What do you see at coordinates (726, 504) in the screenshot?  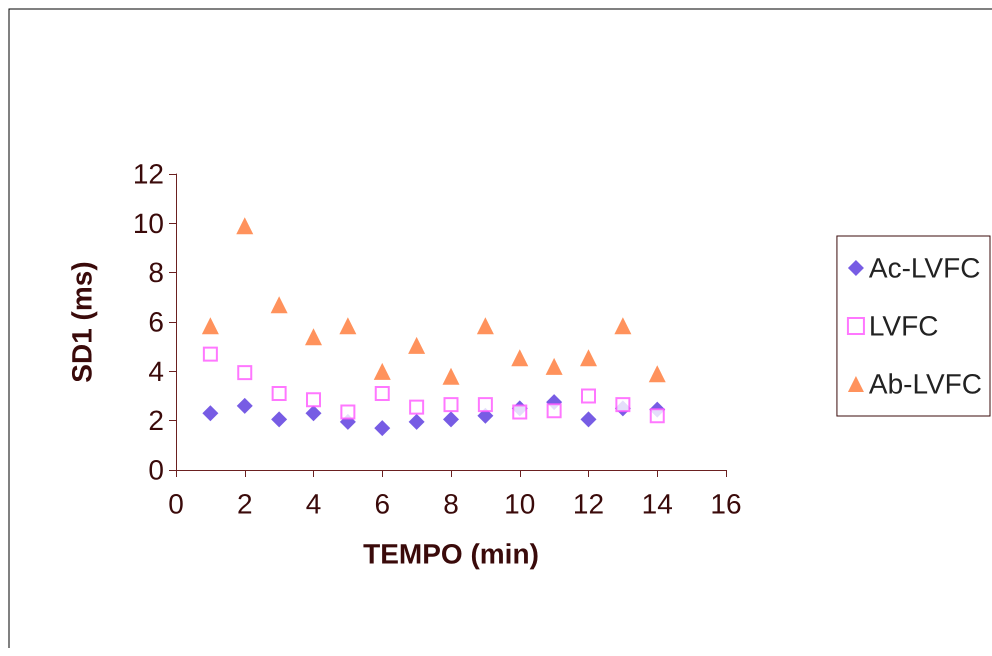 I see `x-tick-label: 16` at bounding box center [726, 504].